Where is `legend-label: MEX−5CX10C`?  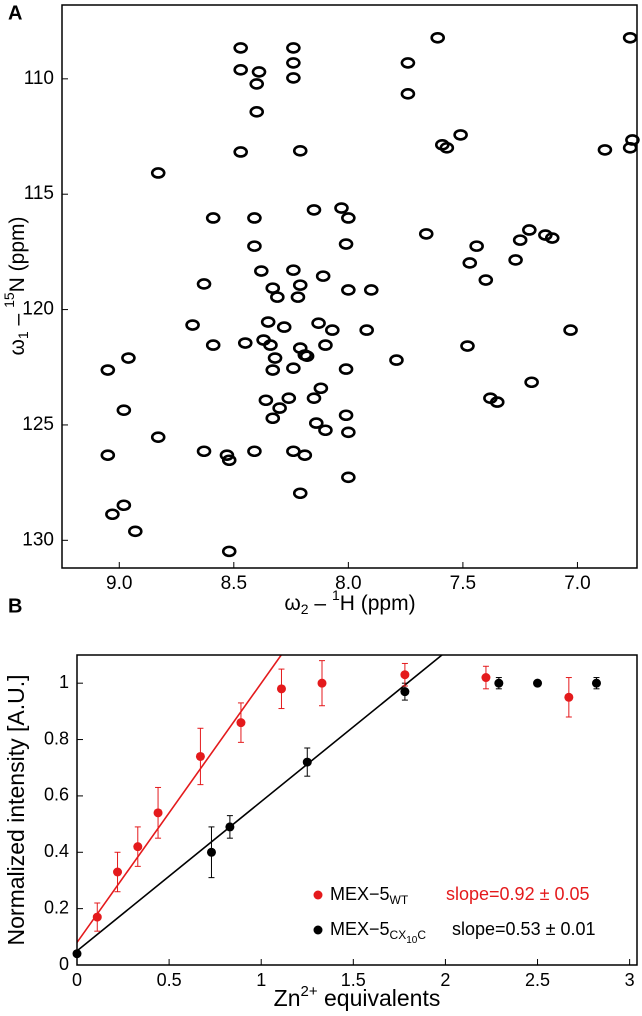
legend-label: MEX−5CX10C is located at coordinates (378, 932).